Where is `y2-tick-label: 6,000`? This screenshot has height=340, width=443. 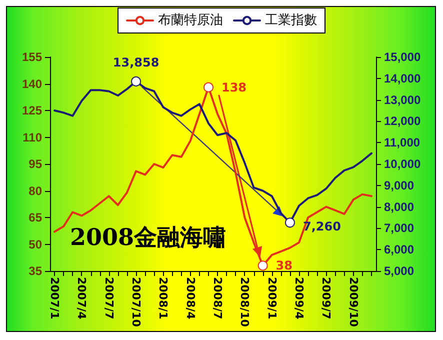 y2-tick-label: 6,000 is located at coordinates (399, 249).